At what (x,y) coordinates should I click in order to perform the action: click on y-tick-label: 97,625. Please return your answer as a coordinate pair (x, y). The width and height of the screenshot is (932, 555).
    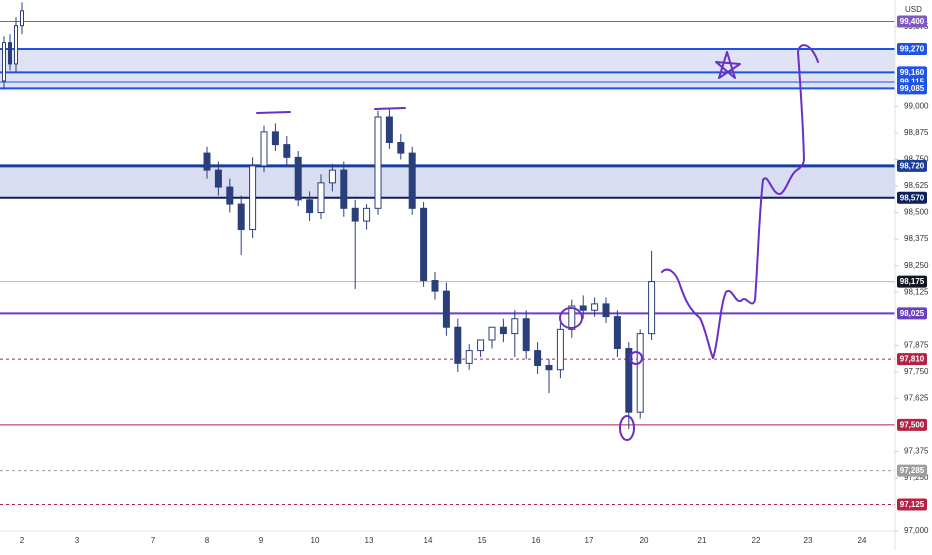
    Looking at the image, I should click on (916, 397).